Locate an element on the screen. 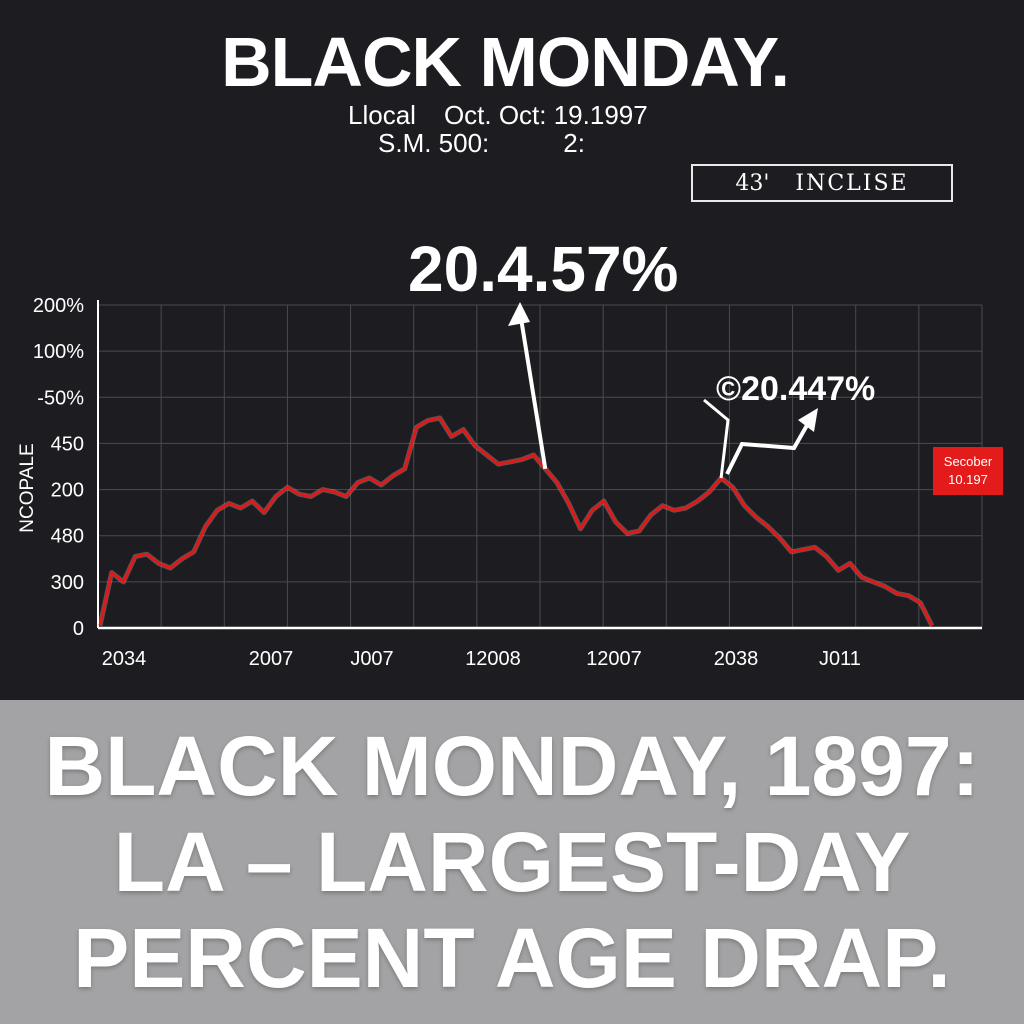  subtitle-line-2: S.M. 500: 2: is located at coordinates (481, 143).